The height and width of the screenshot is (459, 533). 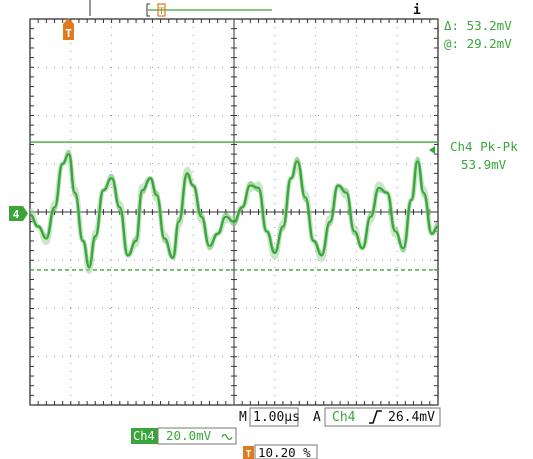 I want to click on timebase-prefix: M, so click(x=243, y=417).